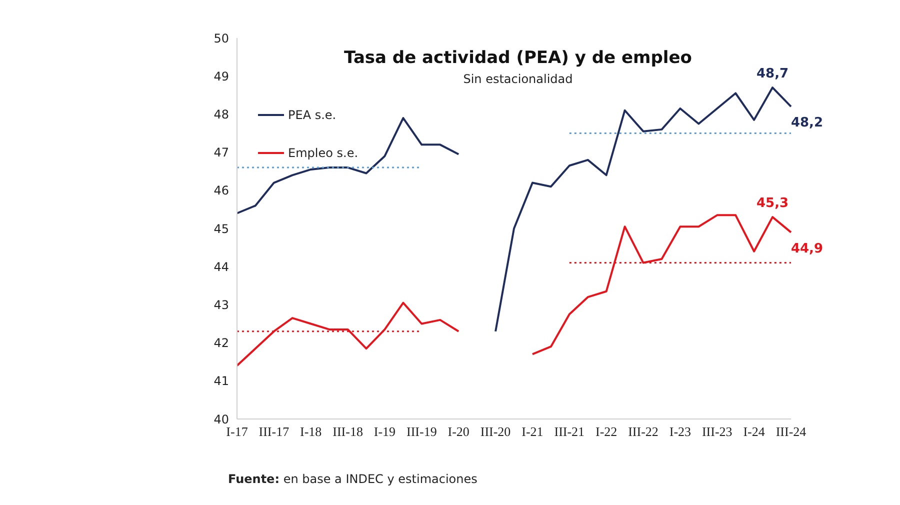 The image size is (900, 505). Describe the element at coordinates (221, 38) in the screenshot. I see `y-tick-label: 50` at that location.